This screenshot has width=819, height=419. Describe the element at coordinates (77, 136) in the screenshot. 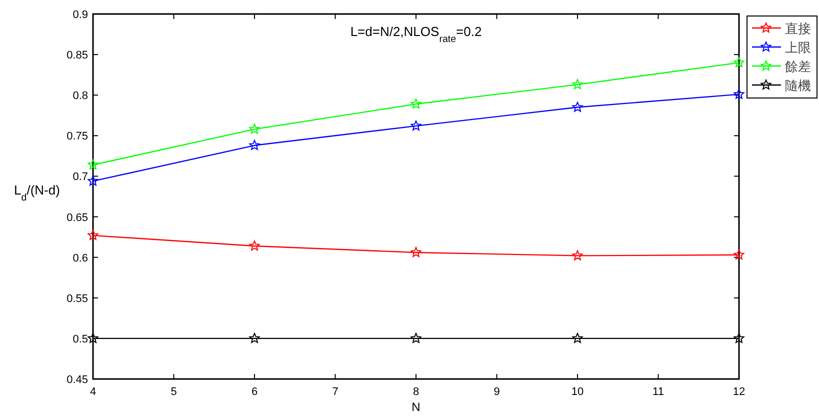

I see `y-tick-label: 0.75` at that location.